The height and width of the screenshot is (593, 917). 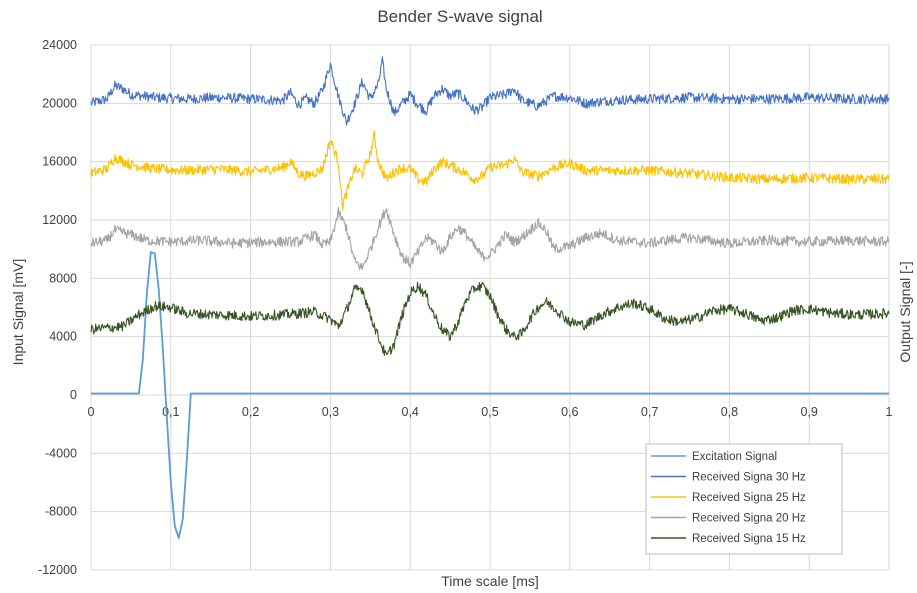 I want to click on x-tick-label: 0,7, so click(x=649, y=412).